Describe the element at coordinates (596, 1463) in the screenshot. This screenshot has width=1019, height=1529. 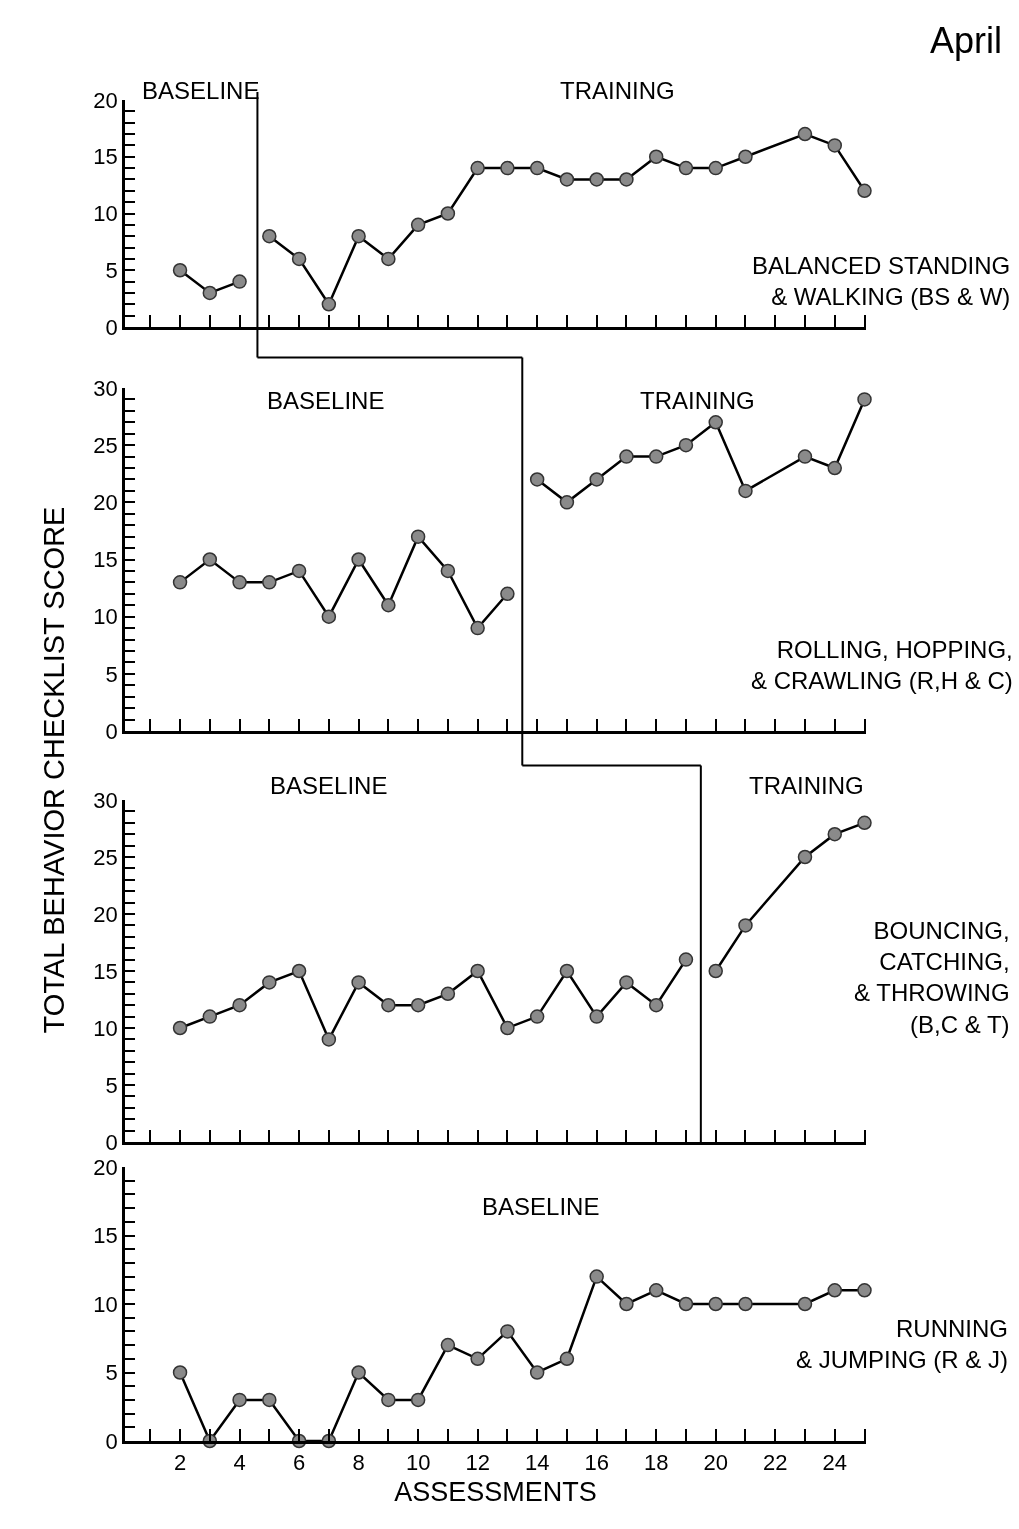
I see `x-tick-label: 16` at that location.